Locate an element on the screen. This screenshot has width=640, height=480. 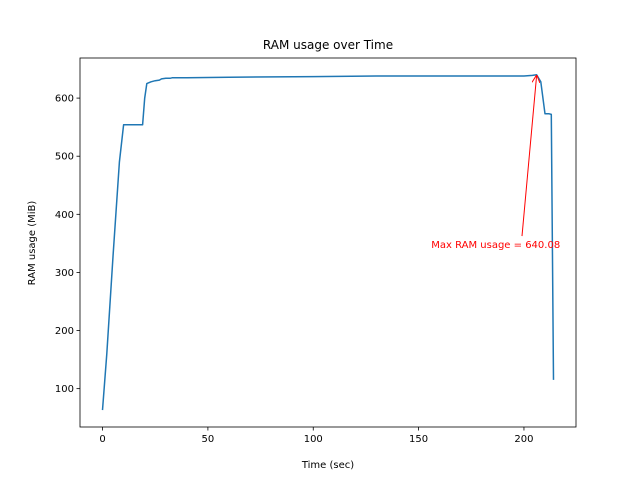
x-axis-title: Time (sec) is located at coordinates (327, 465).